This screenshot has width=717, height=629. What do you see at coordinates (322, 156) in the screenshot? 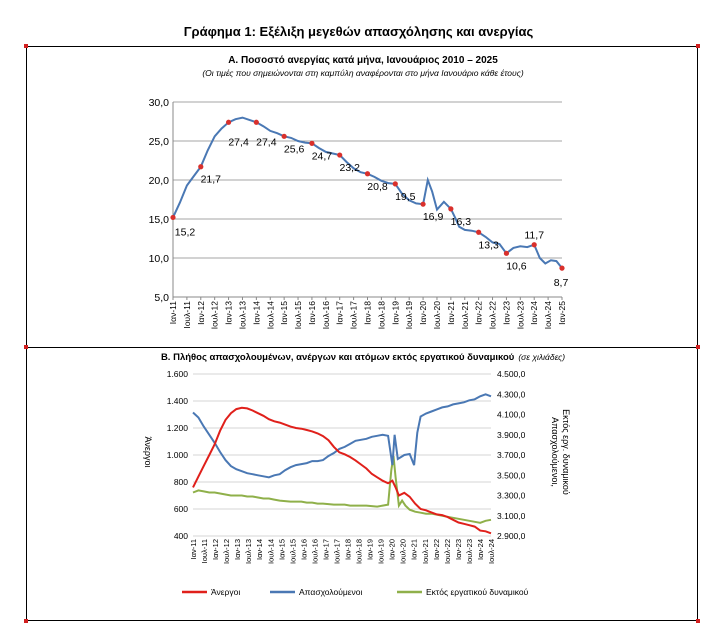
I see `data-label: 24,7` at bounding box center [322, 156].